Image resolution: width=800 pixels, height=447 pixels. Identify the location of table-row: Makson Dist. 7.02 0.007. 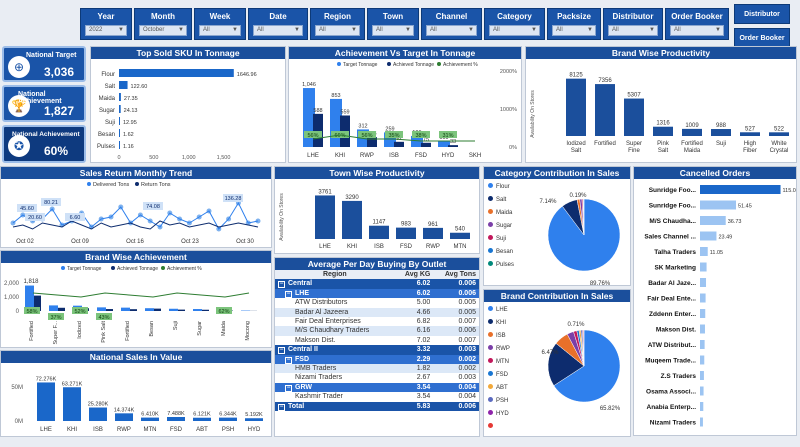
(377, 340).